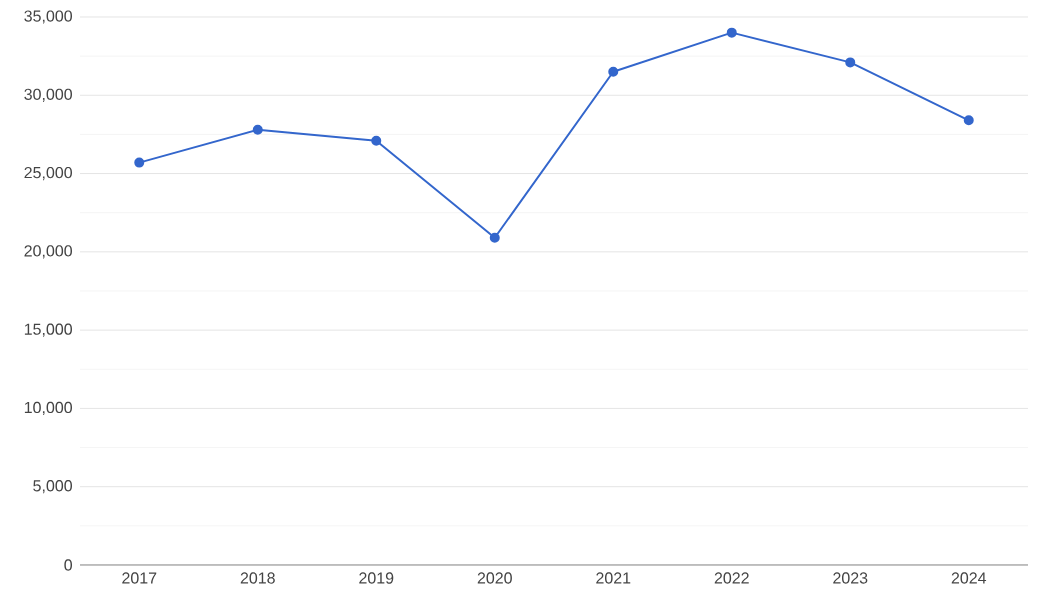 Image resolution: width=1042 pixels, height=606 pixels. What do you see at coordinates (257, 578) in the screenshot?
I see `x-tick-label: 2018` at bounding box center [257, 578].